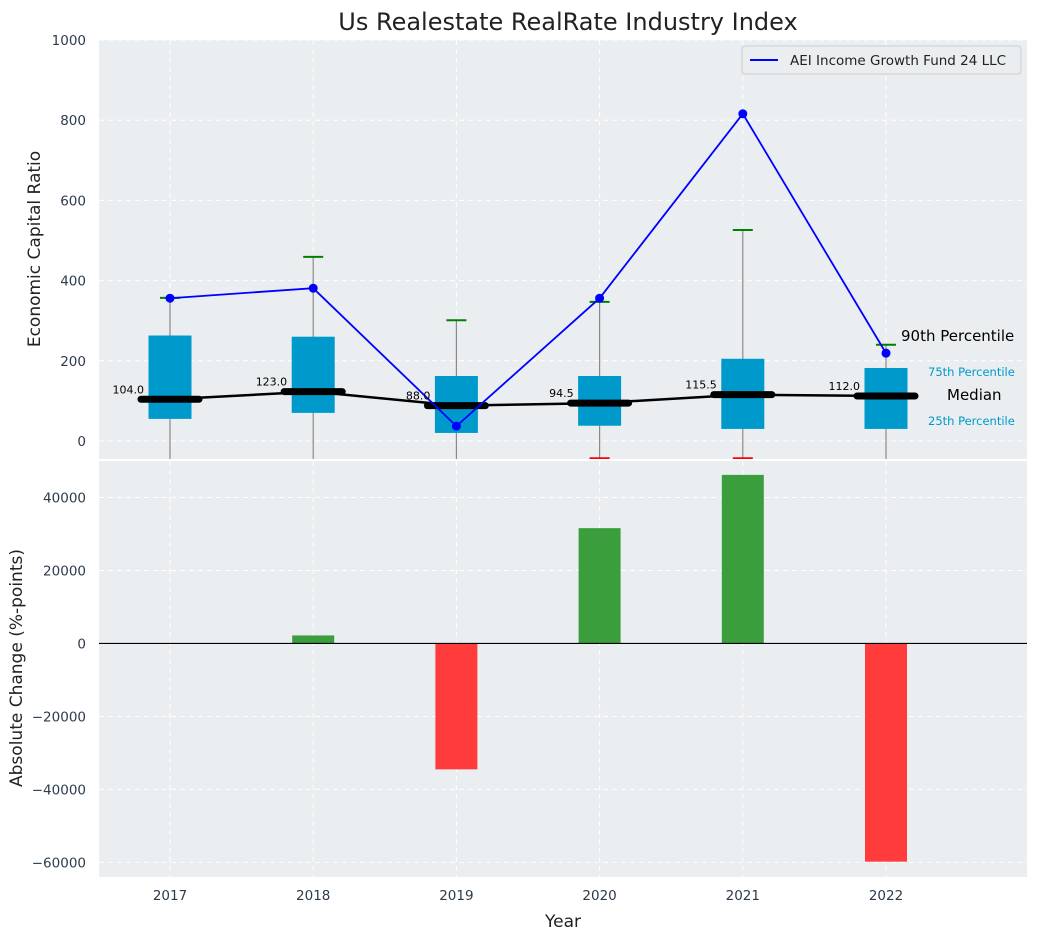  Describe the element at coordinates (59, 790) in the screenshot. I see `bottom-y-tick-label: −40000` at that location.